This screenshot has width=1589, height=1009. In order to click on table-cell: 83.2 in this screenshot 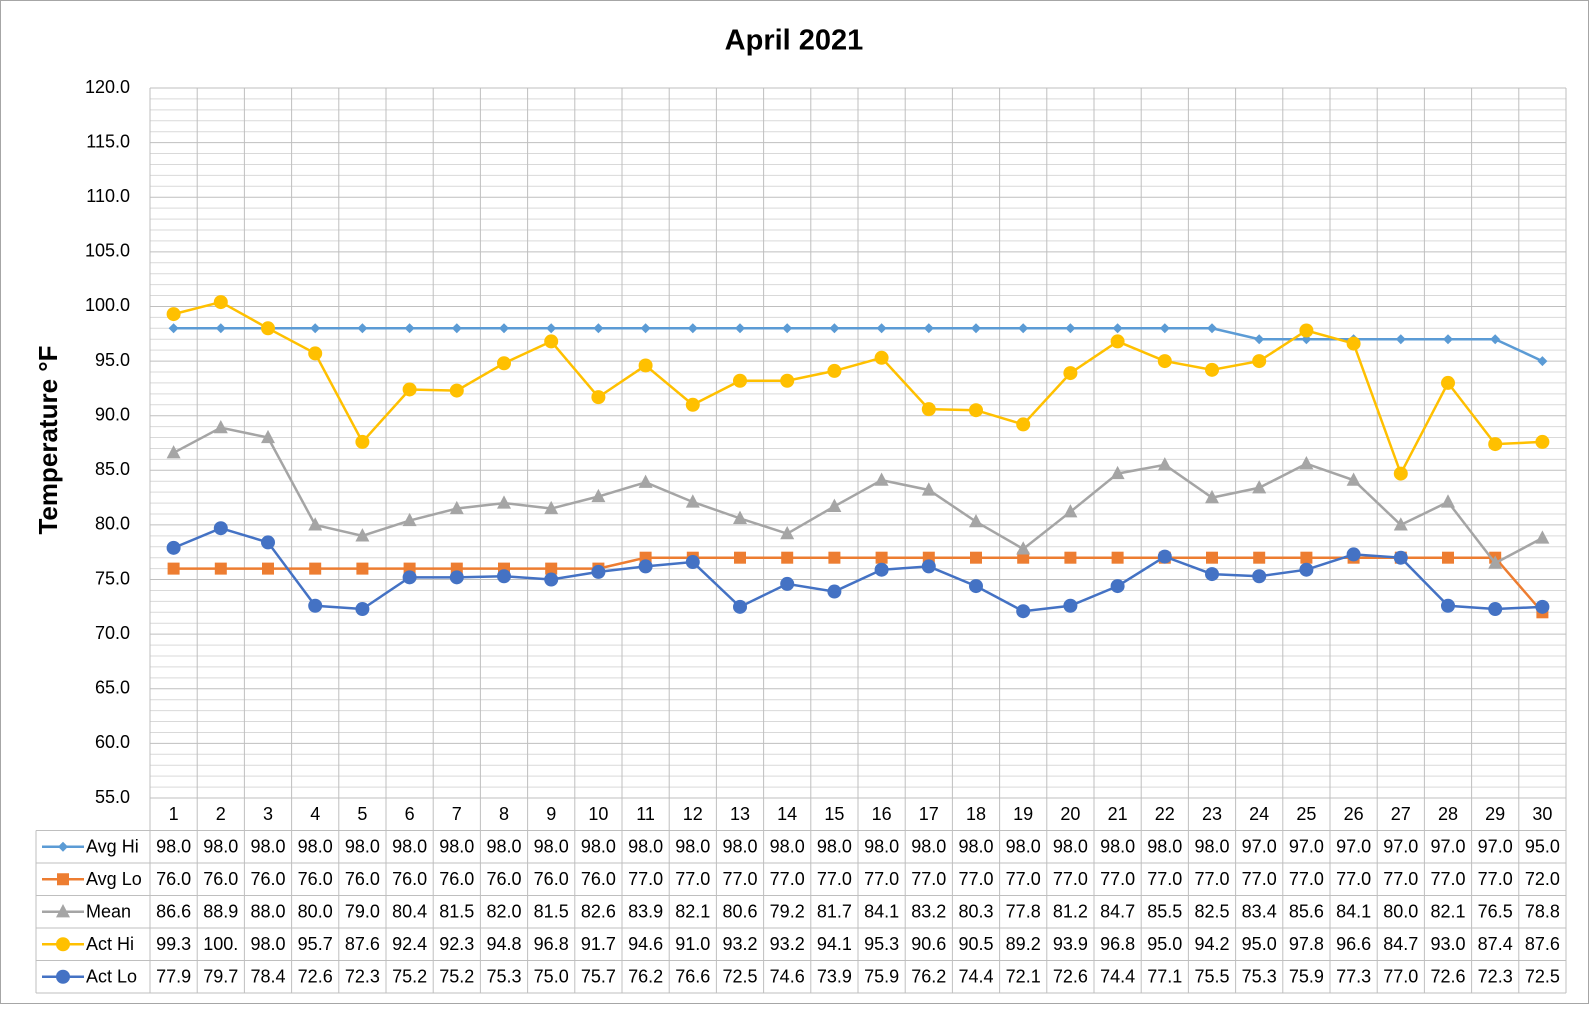, I will do `click(928, 912)`.